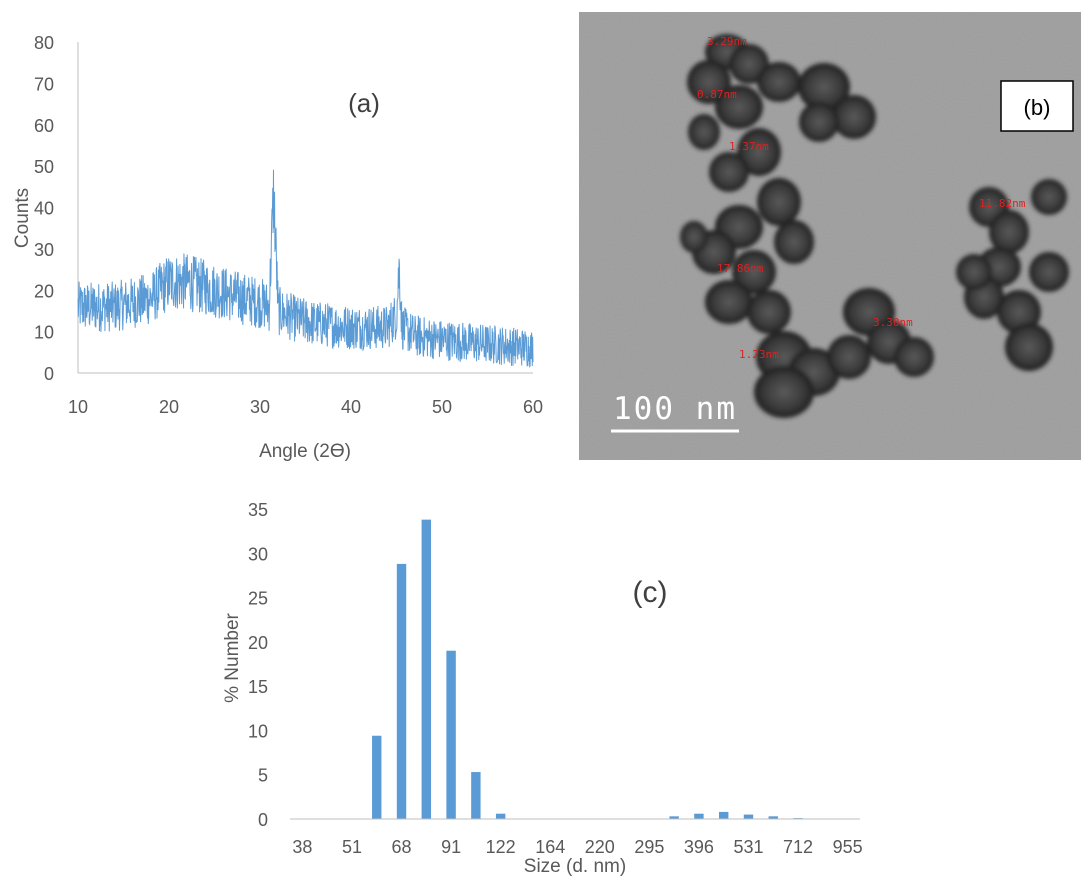  What do you see at coordinates (893, 322) in the screenshot?
I see `measurement-label: 3.30nm` at bounding box center [893, 322].